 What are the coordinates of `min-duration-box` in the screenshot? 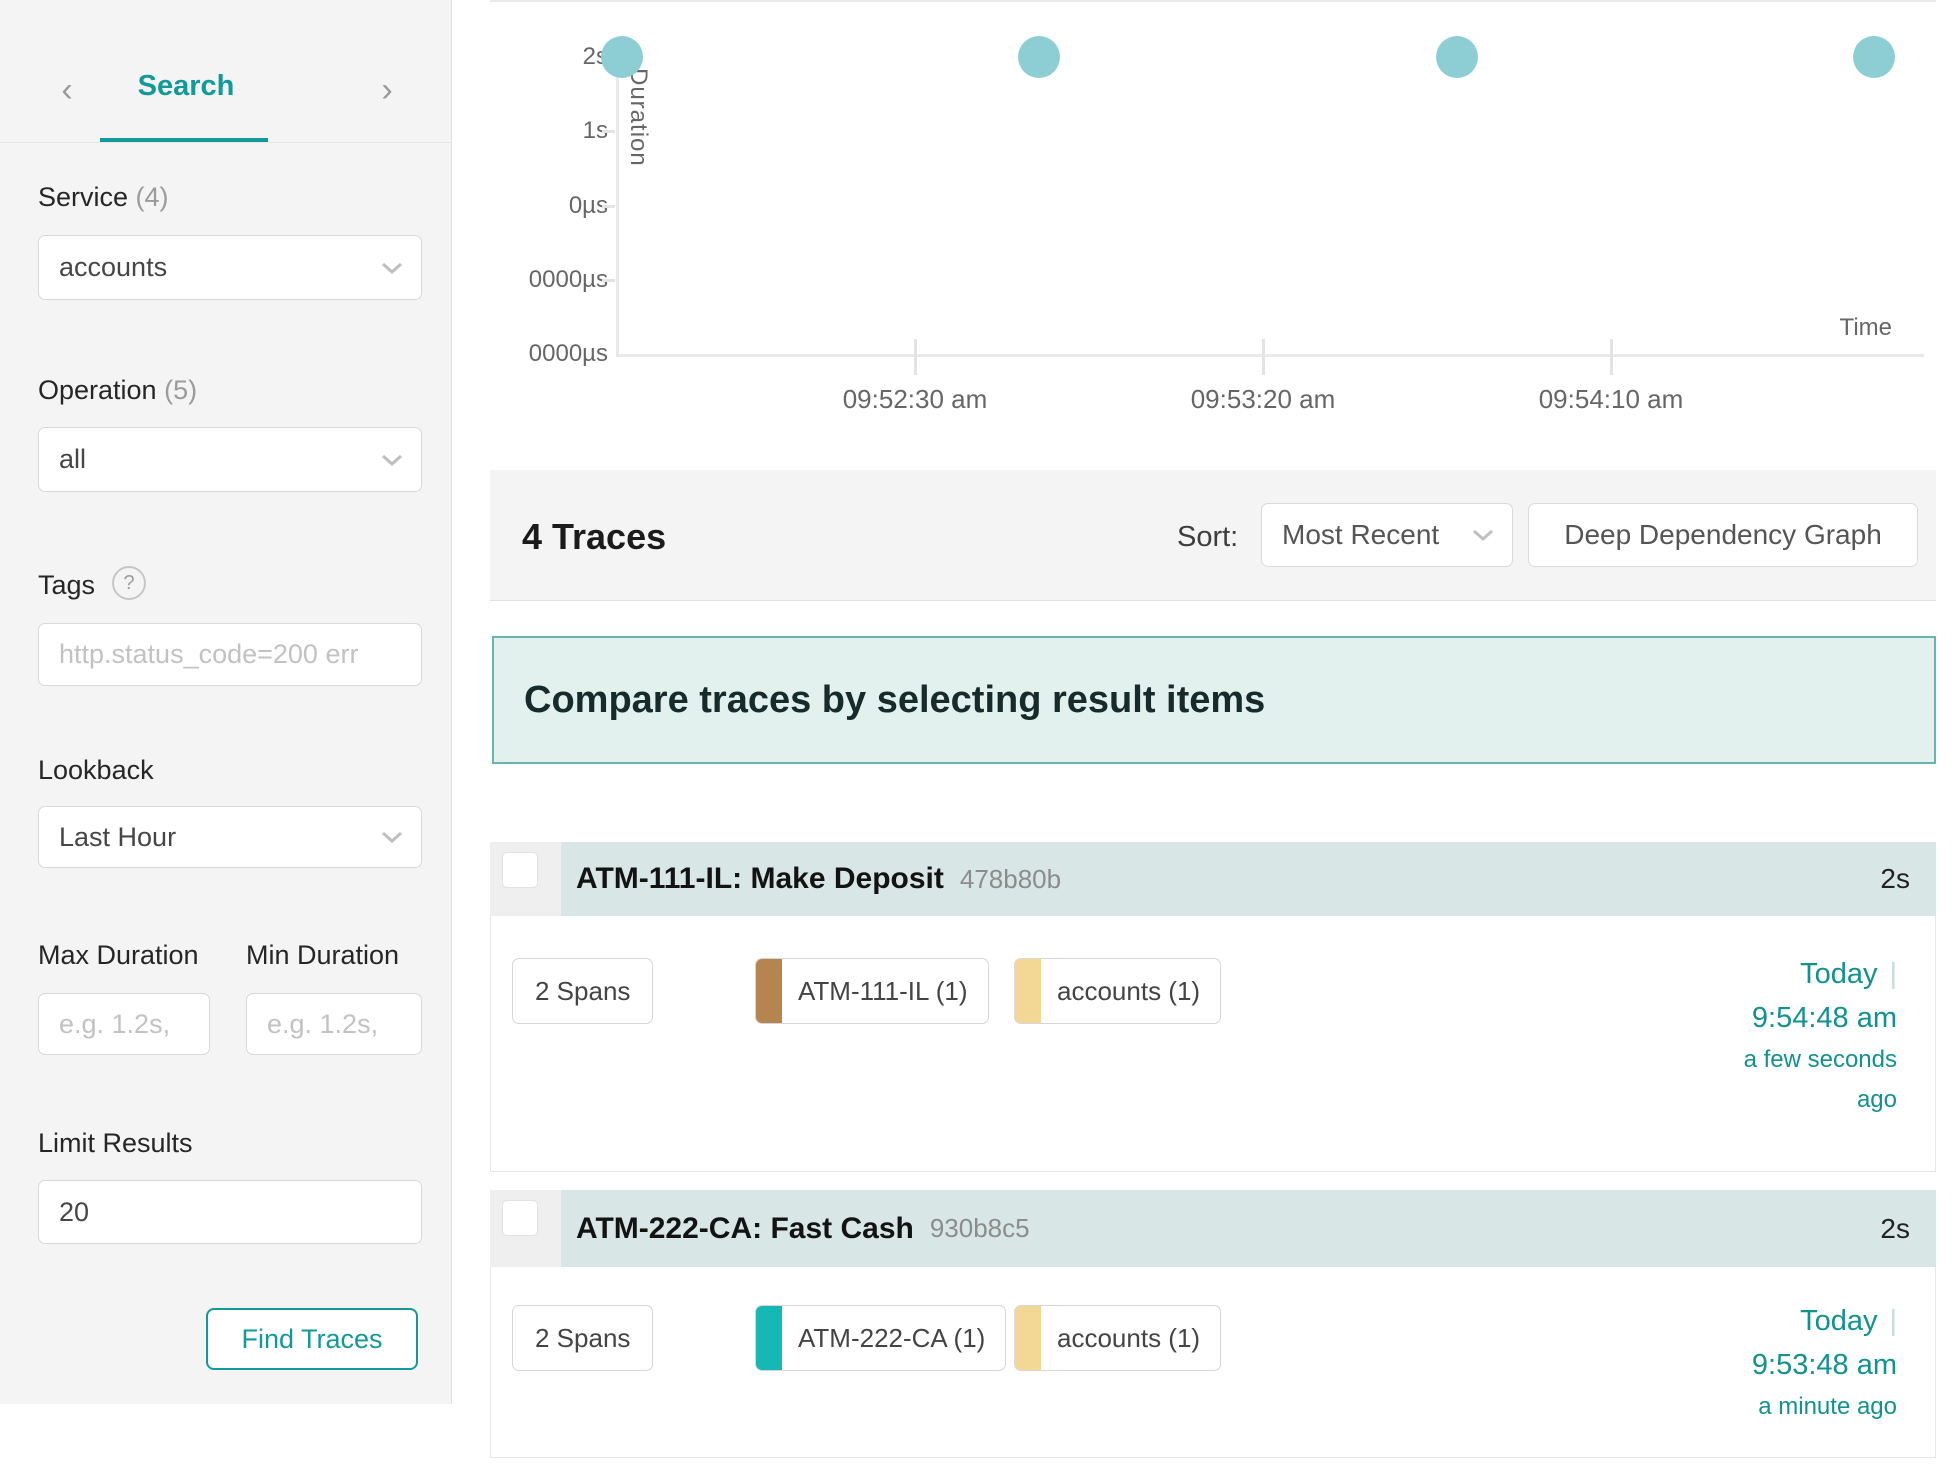 It's located at (334, 1024).